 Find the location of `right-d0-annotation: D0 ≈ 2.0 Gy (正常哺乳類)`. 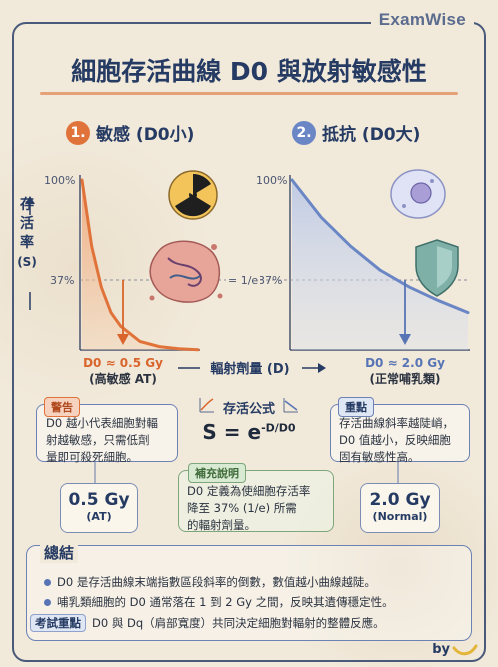

right-d0-annotation: D0 ≈ 2.0 Gy (正常哺乳類) is located at coordinates (405, 371).